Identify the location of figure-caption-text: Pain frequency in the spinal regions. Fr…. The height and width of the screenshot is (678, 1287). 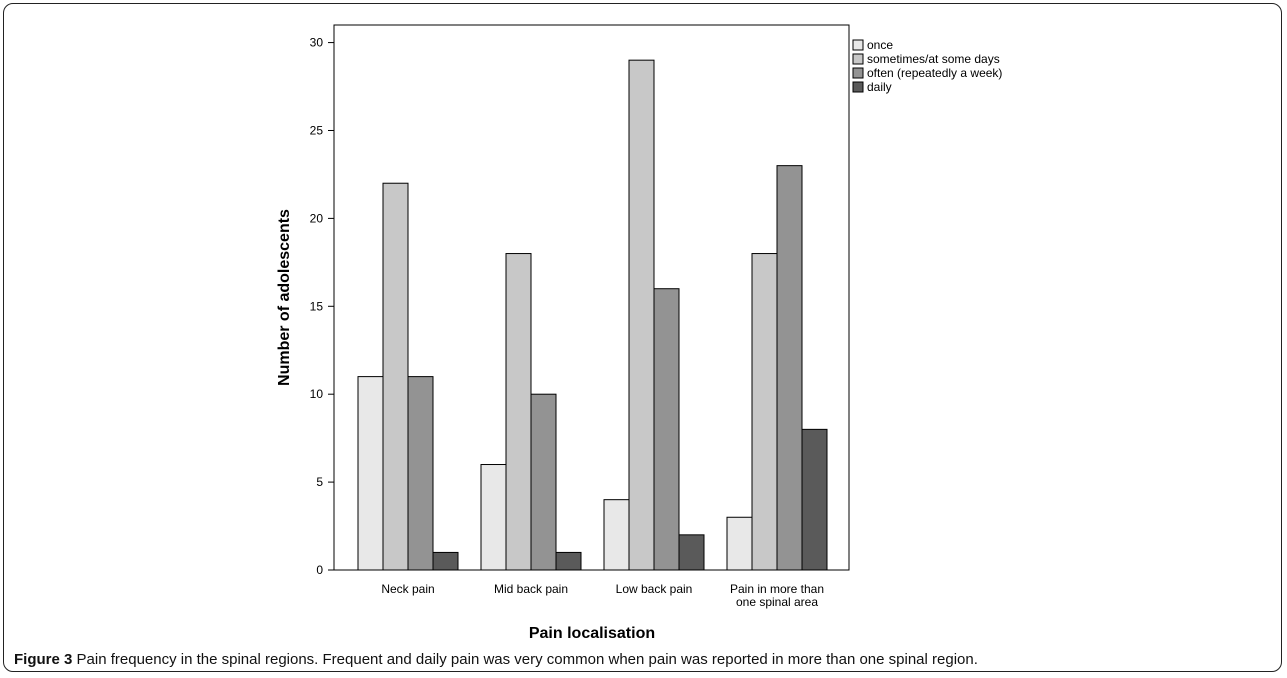
(527, 659).